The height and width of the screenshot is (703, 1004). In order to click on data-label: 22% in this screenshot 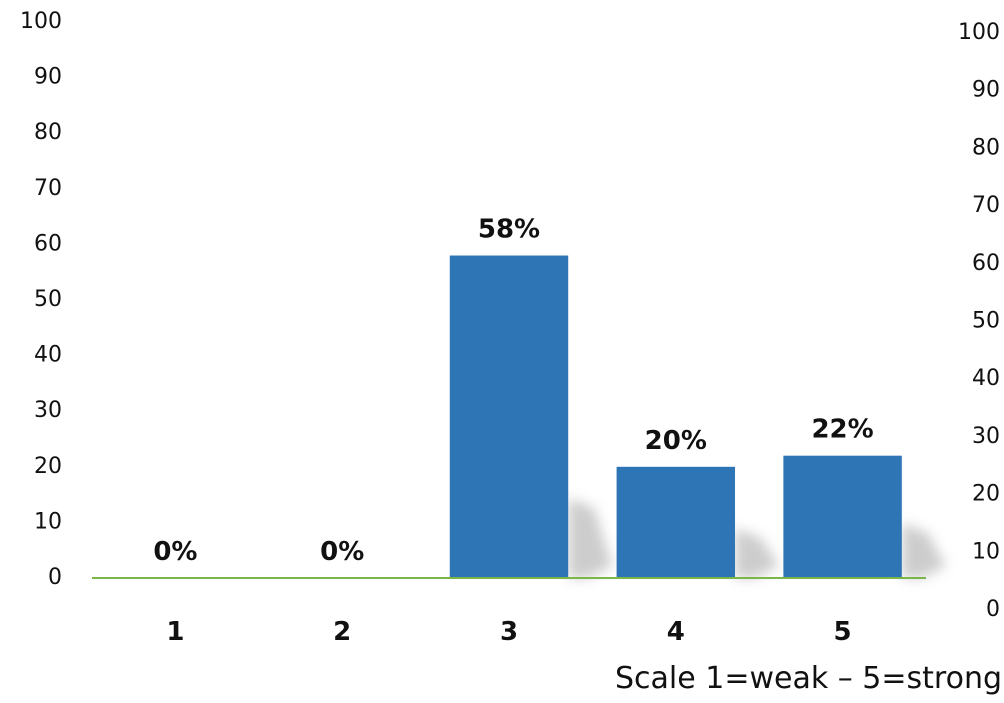, I will do `click(842, 430)`.